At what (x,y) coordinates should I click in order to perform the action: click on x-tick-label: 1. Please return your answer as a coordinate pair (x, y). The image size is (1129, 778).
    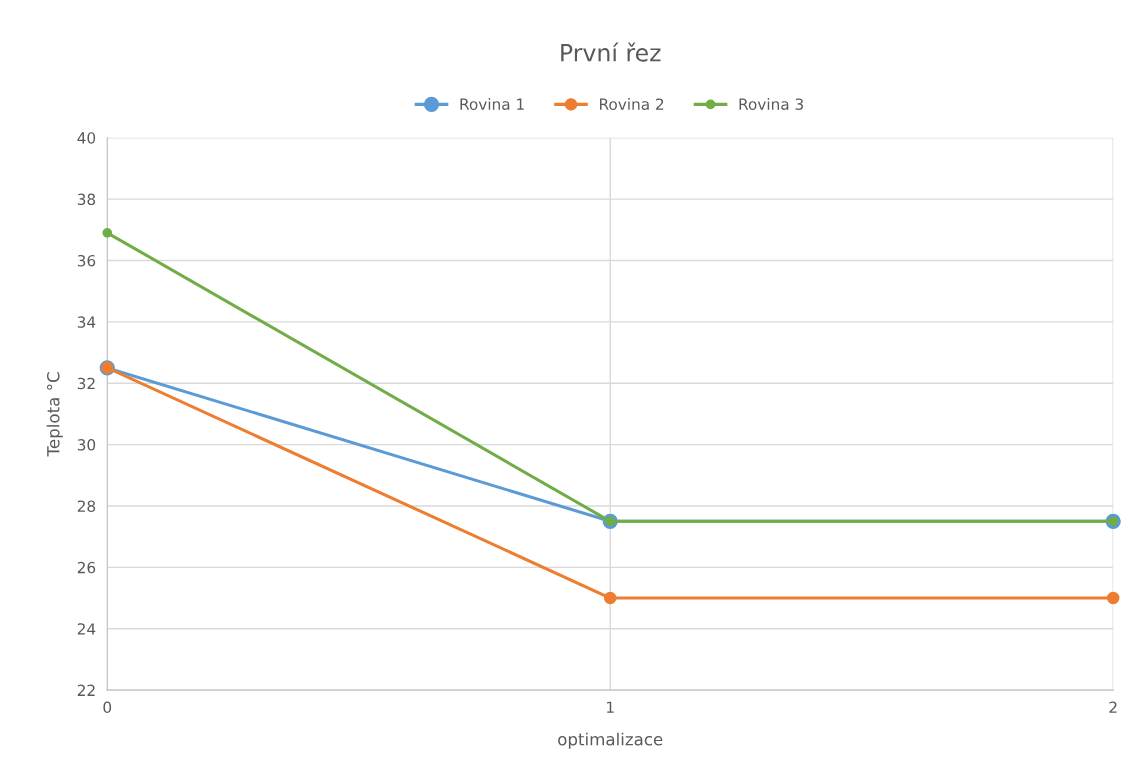
    Looking at the image, I should click on (610, 707).